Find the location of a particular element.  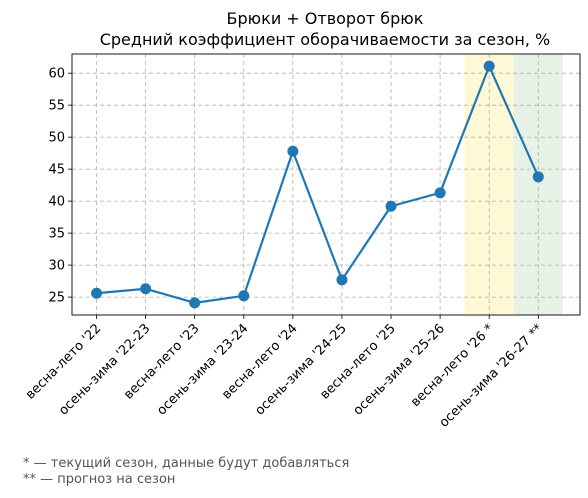

y-tick-label: 45 is located at coordinates (56, 170).